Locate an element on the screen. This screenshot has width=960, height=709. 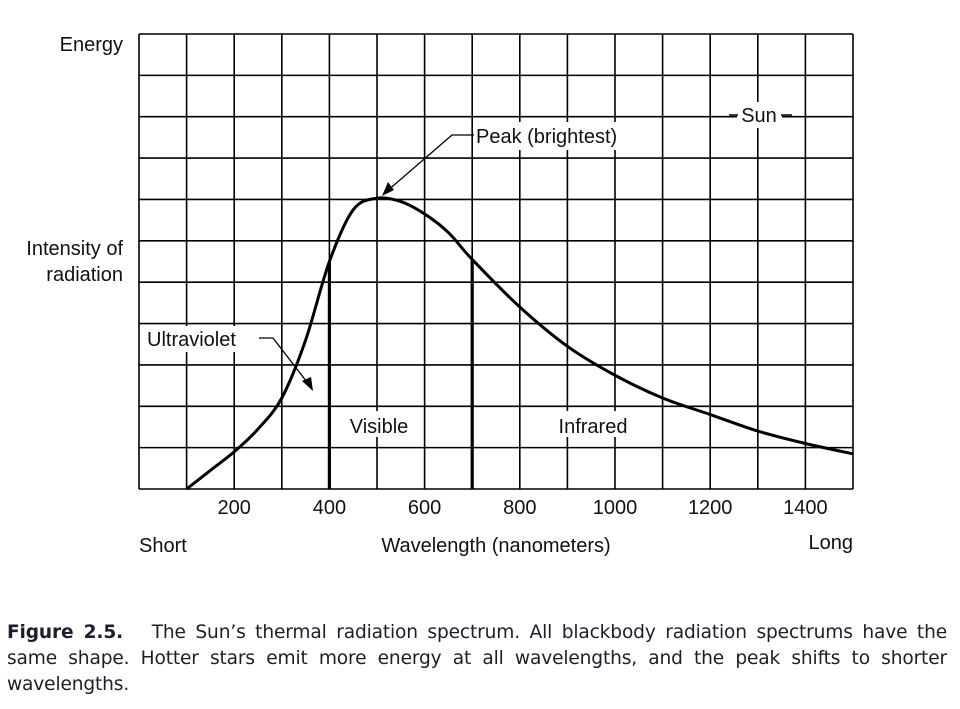
ultraviolet-leader-line is located at coordinates (285, 362).